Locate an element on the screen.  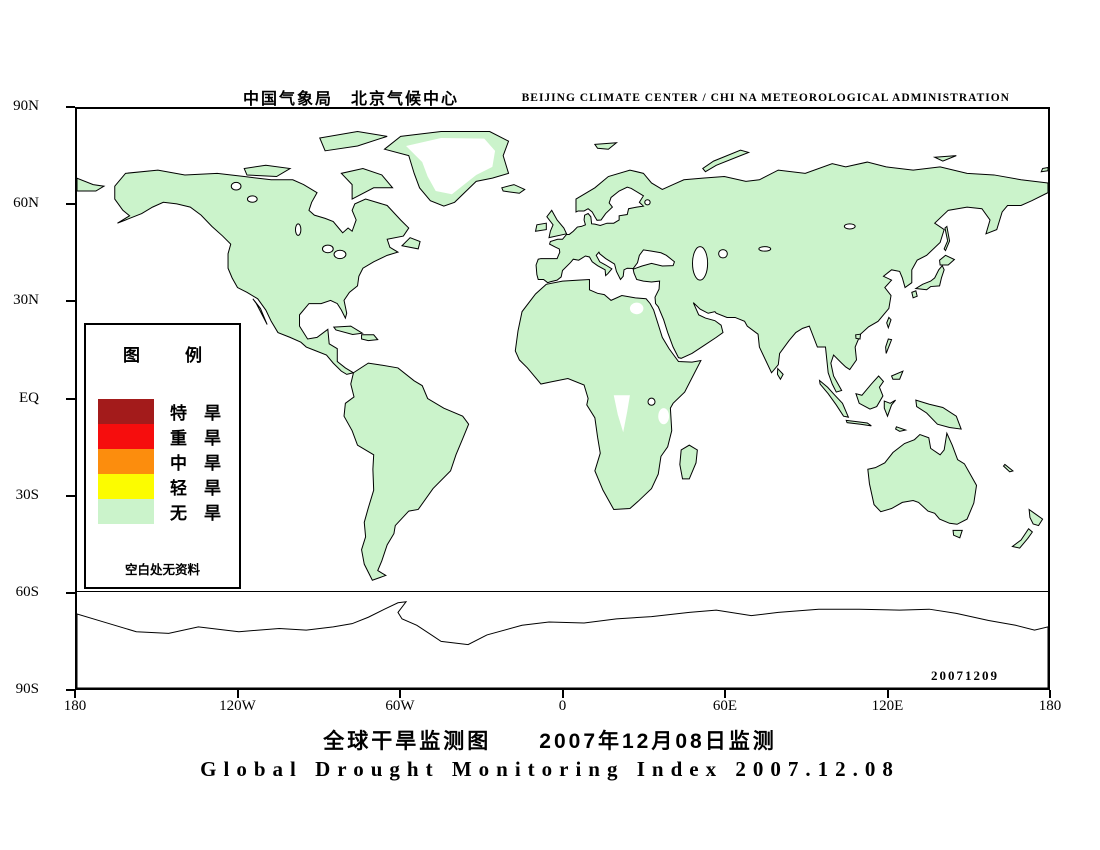
longitude-axis: 180 120W 60W 0 60E 120E 180 is located at coordinates (562, 703).